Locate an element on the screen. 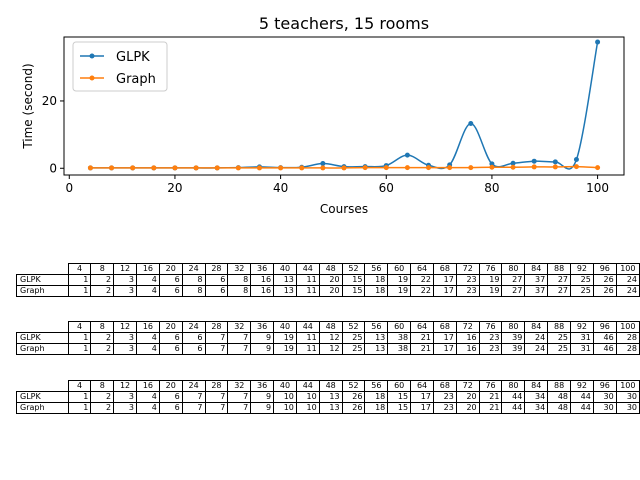 Image resolution: width=640 pixels, height=480 pixels. table-cell: 46 is located at coordinates (604, 338).